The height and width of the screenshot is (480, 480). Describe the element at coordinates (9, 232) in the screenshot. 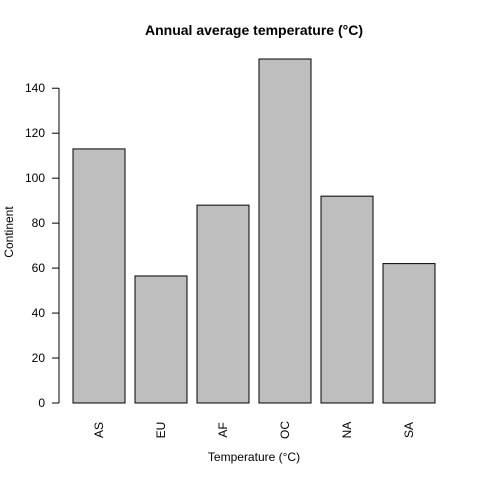

I see `y-axis-label: Continent` at that location.